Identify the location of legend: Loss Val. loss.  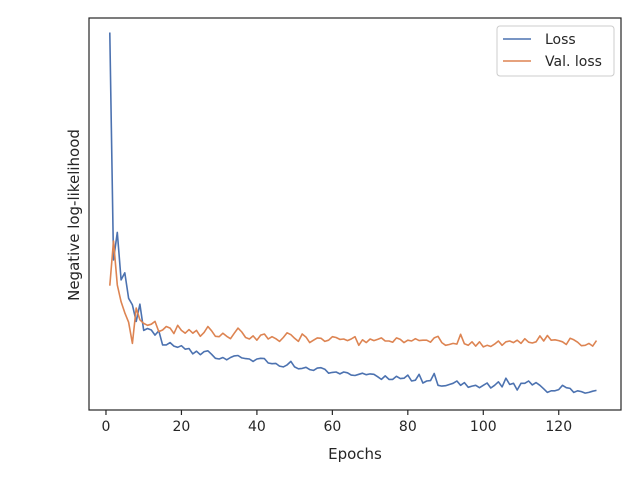
(555, 51).